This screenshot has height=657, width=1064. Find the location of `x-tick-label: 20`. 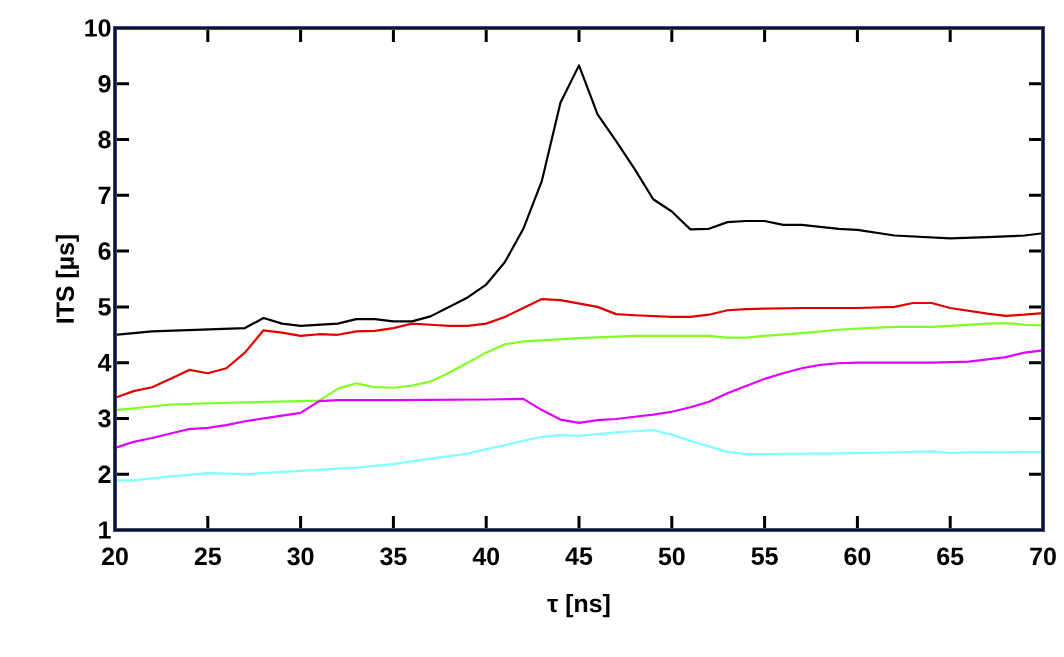

x-tick-label: 20 is located at coordinates (115, 556).